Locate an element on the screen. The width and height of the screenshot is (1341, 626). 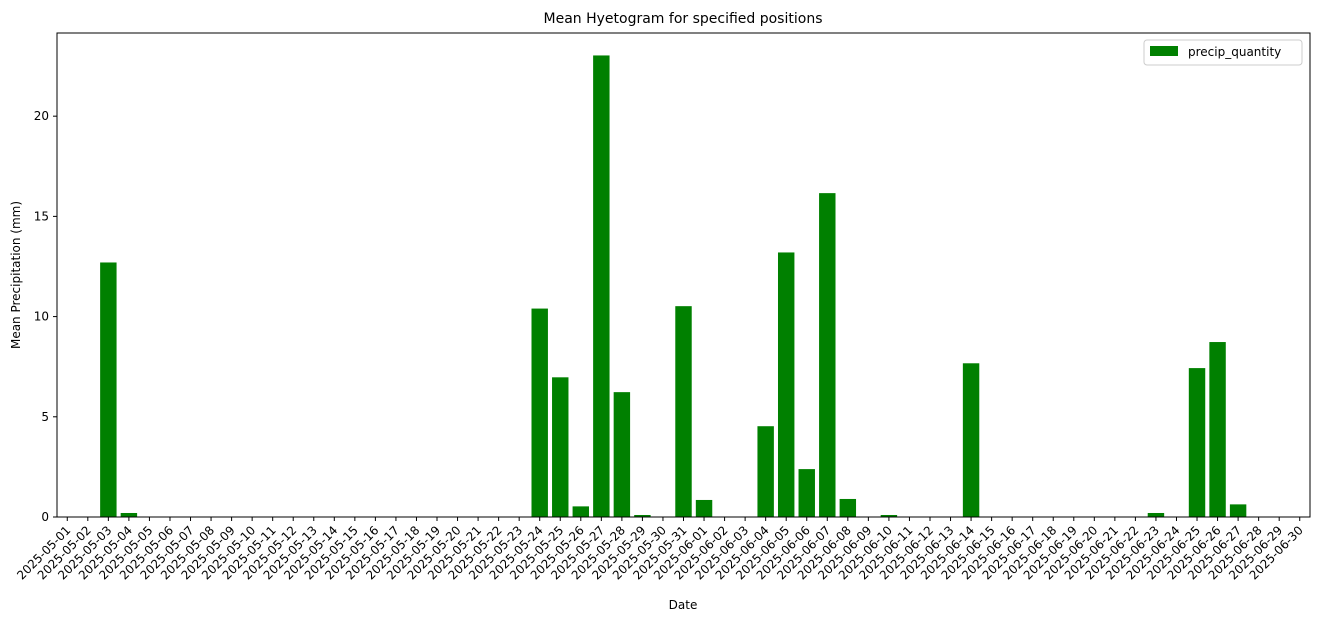
chart-title: Mean Hyetogram for specified positions is located at coordinates (683, 19).